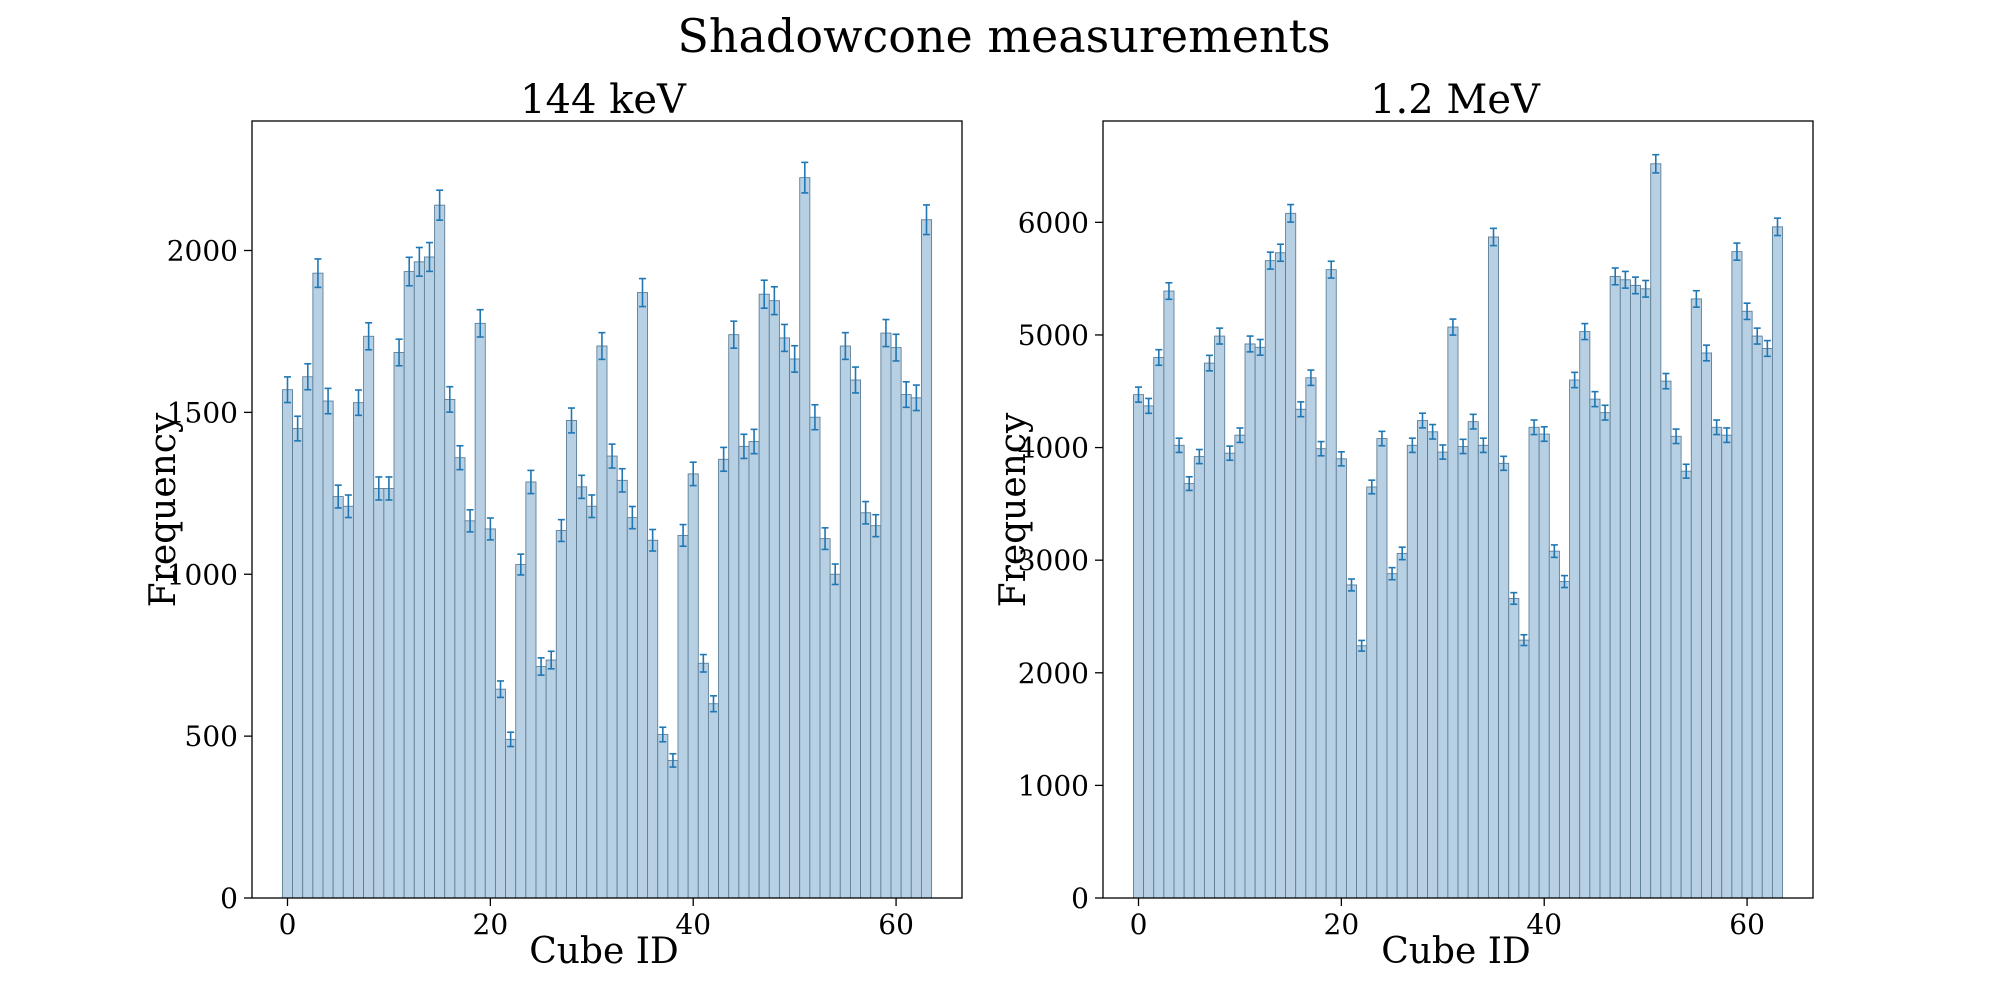 The width and height of the screenshot is (2000, 1000). Describe the element at coordinates (1053, 560) in the screenshot. I see `y-tick-label: 3000` at that location.